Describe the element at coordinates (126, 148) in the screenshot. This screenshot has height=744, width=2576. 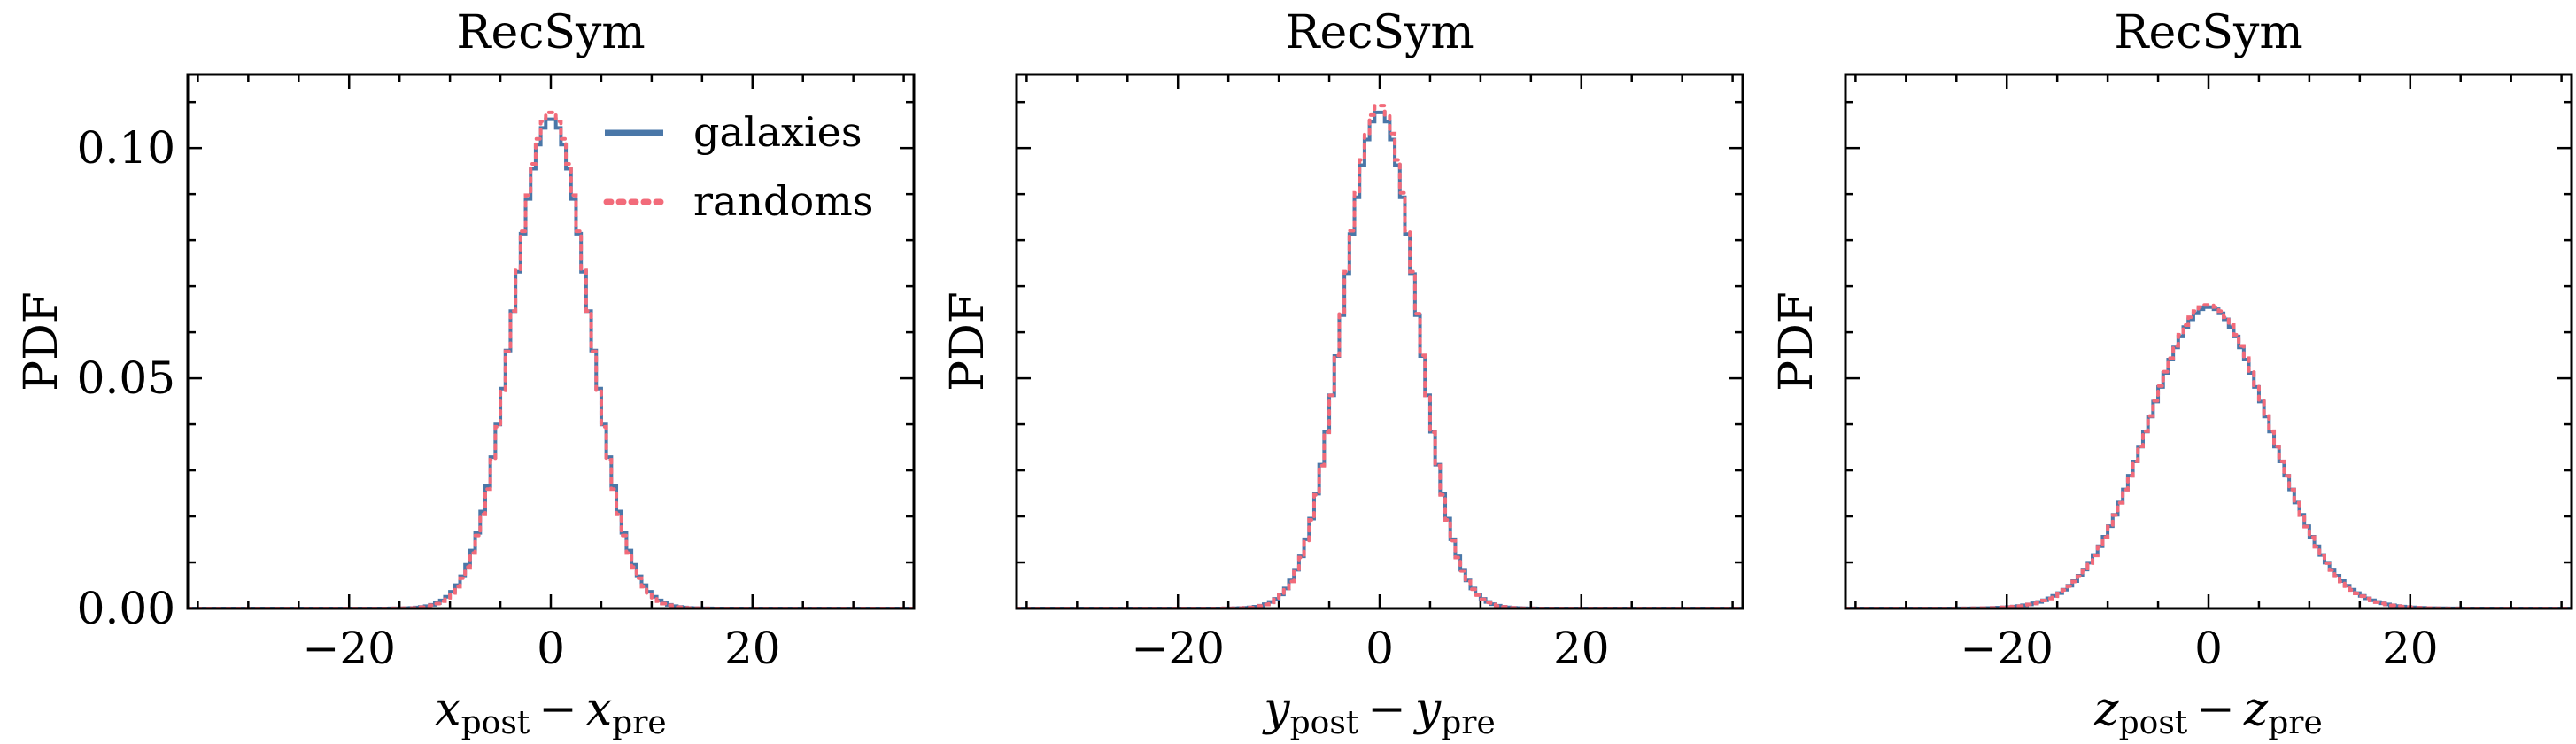
I see `y-tick-label: 0.10` at that location.